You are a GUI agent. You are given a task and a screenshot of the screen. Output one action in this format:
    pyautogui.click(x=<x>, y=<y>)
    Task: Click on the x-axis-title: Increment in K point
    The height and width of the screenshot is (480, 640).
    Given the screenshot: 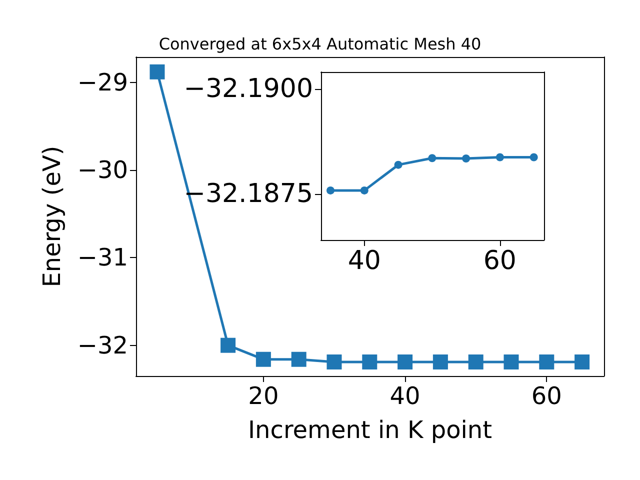 What is the action you would take?
    pyautogui.click(x=370, y=430)
    